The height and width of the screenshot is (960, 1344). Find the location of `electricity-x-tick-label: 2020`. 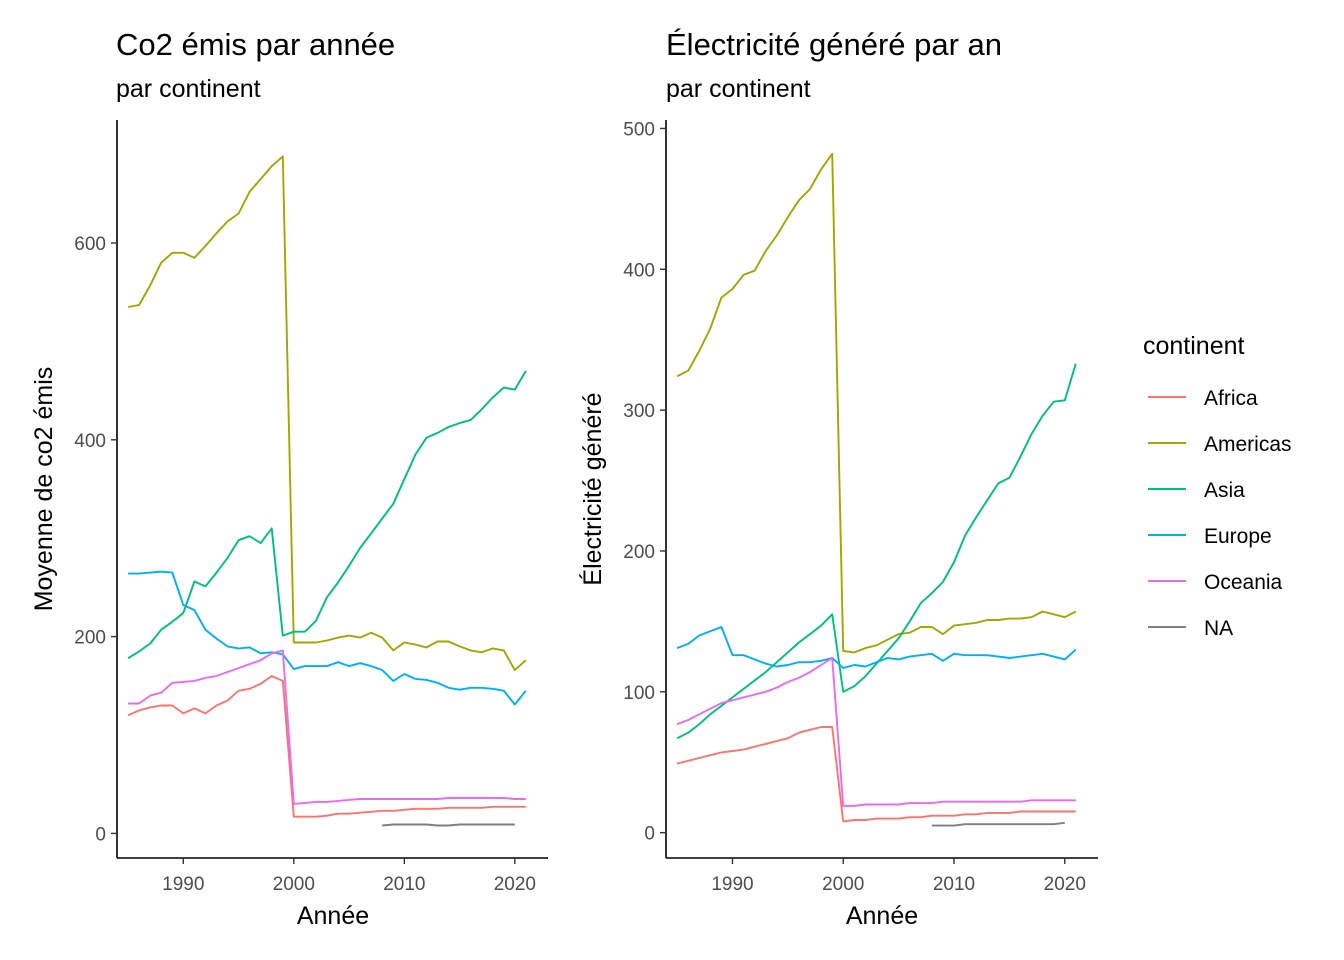

electricity-x-tick-label: 2020 is located at coordinates (1065, 884).